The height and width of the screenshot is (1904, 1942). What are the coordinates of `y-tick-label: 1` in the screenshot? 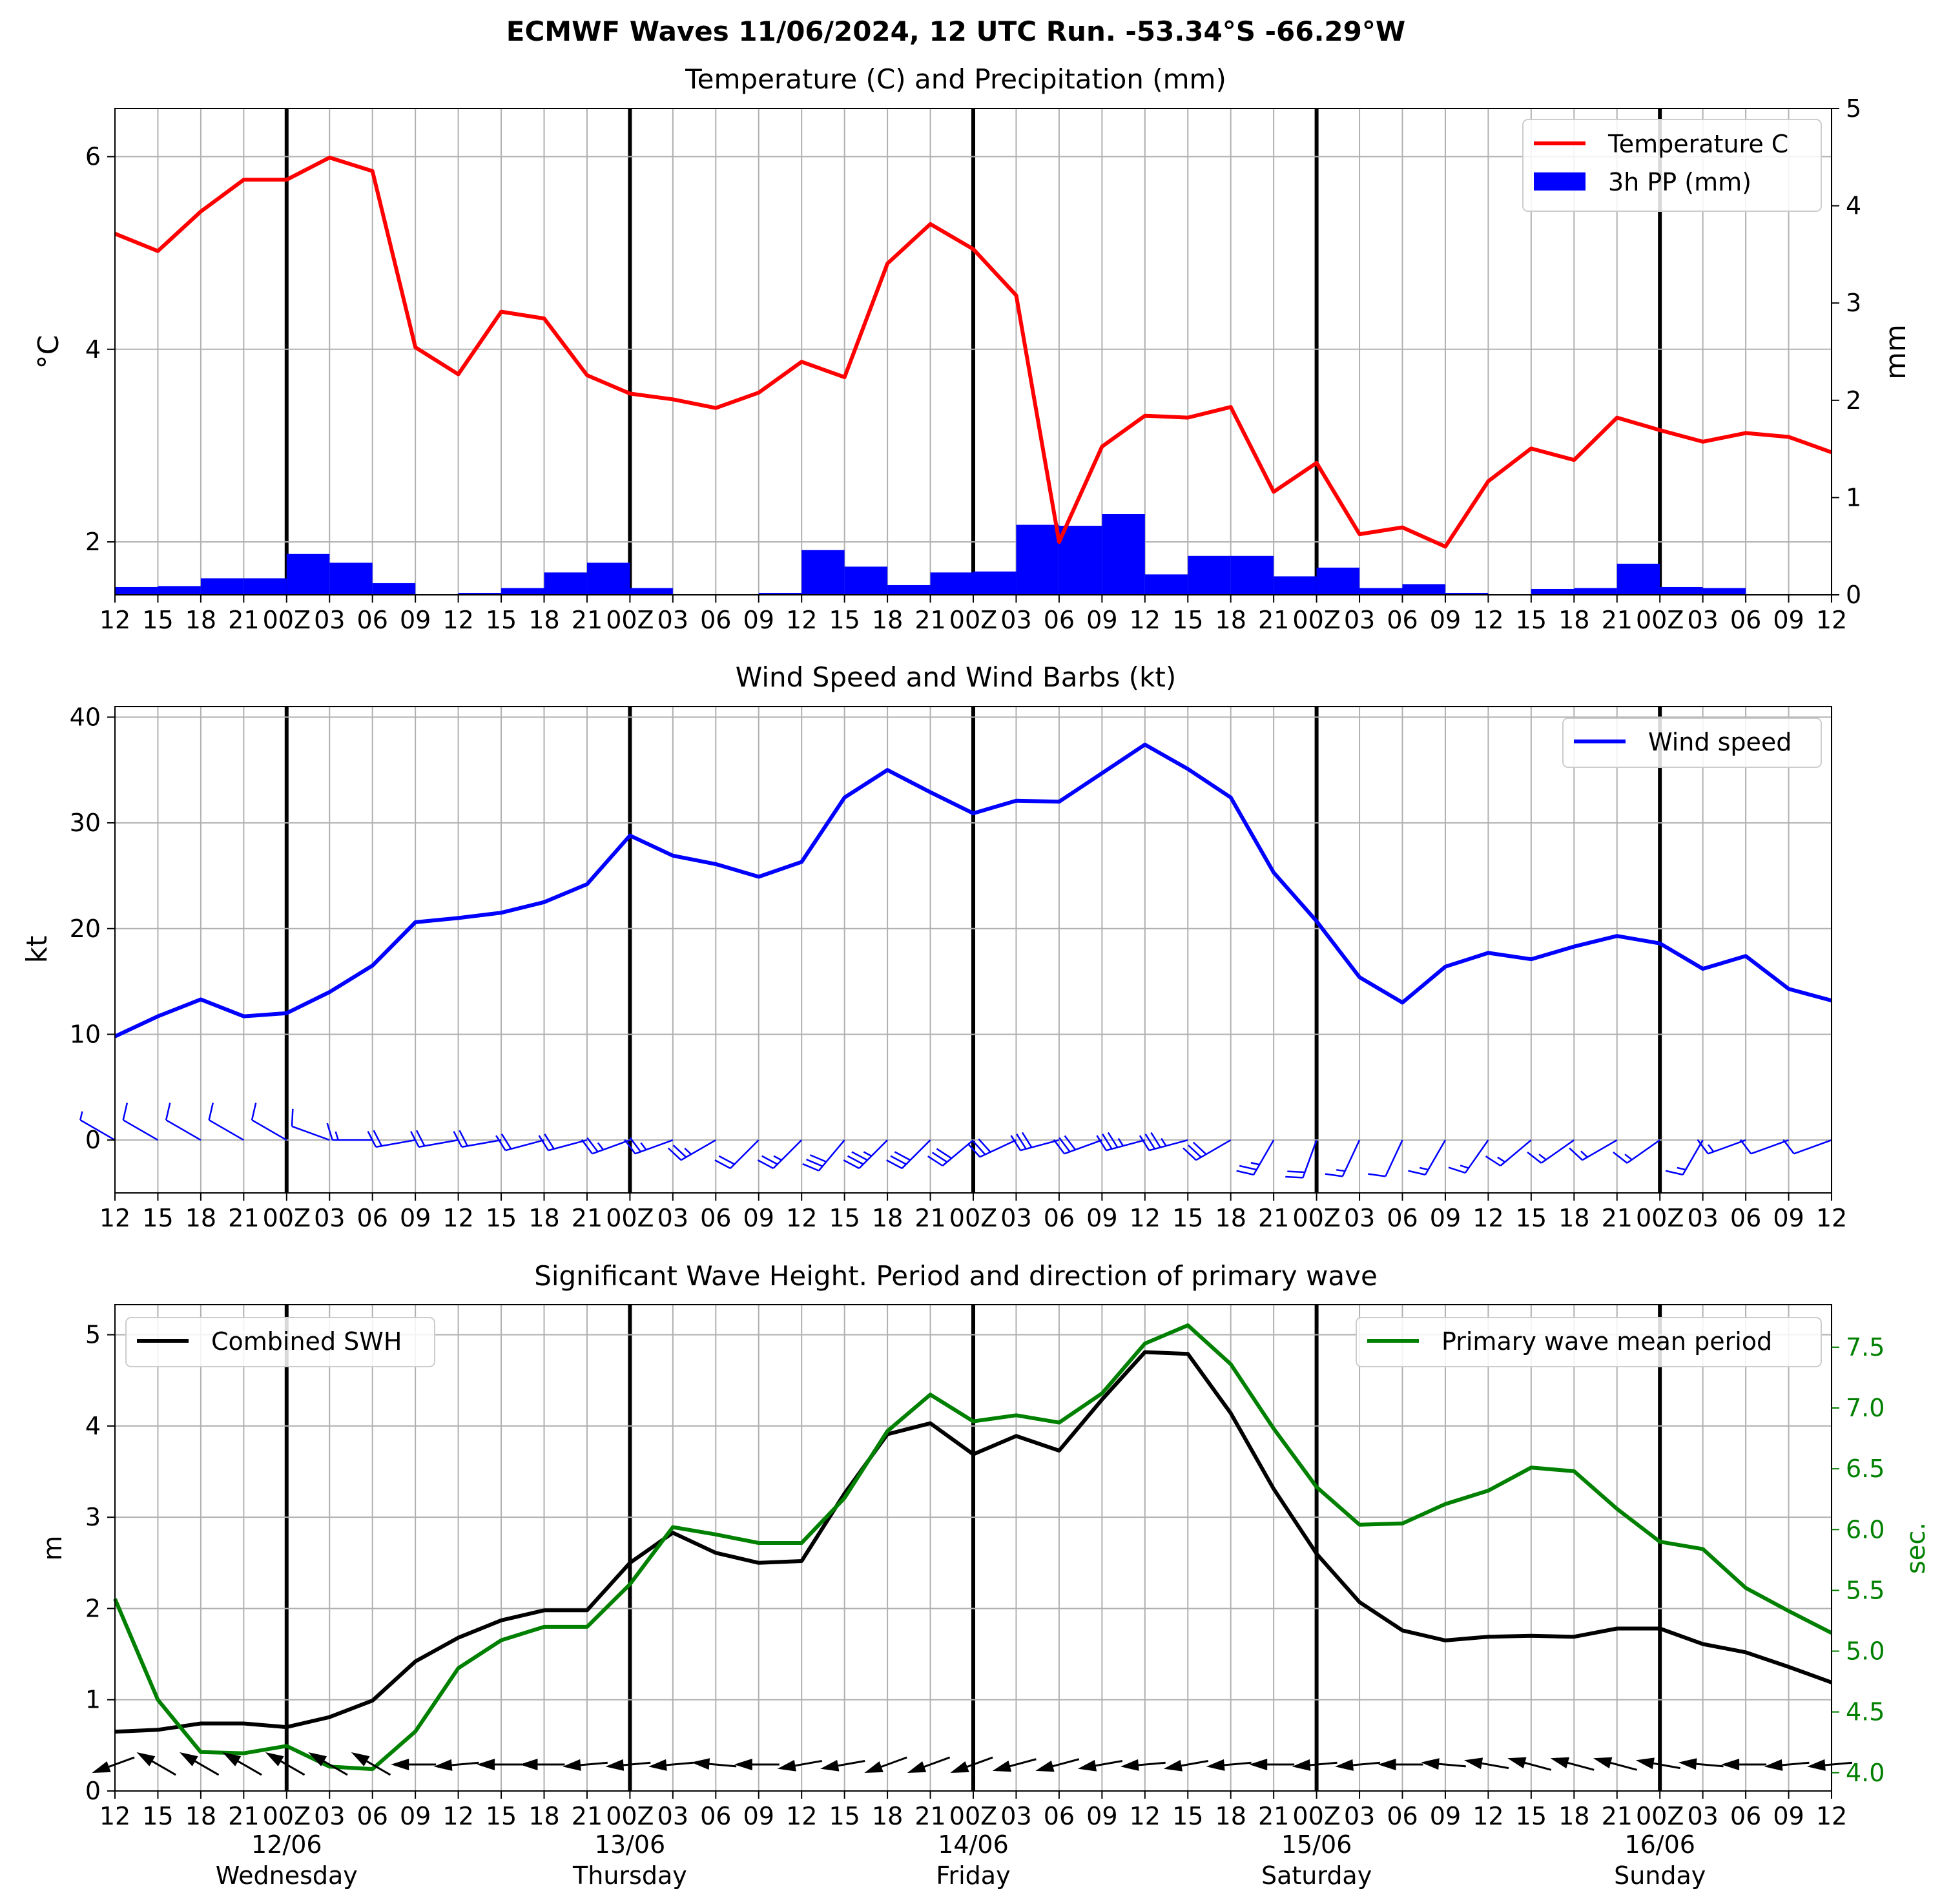 It's located at (93, 1700).